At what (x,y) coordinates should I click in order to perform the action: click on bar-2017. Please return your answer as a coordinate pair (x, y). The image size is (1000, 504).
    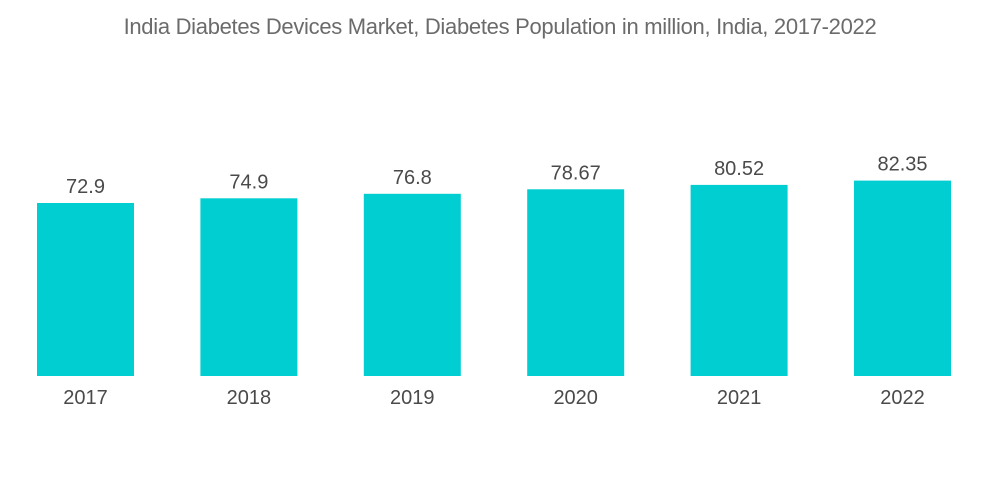
    Looking at the image, I should click on (85, 289).